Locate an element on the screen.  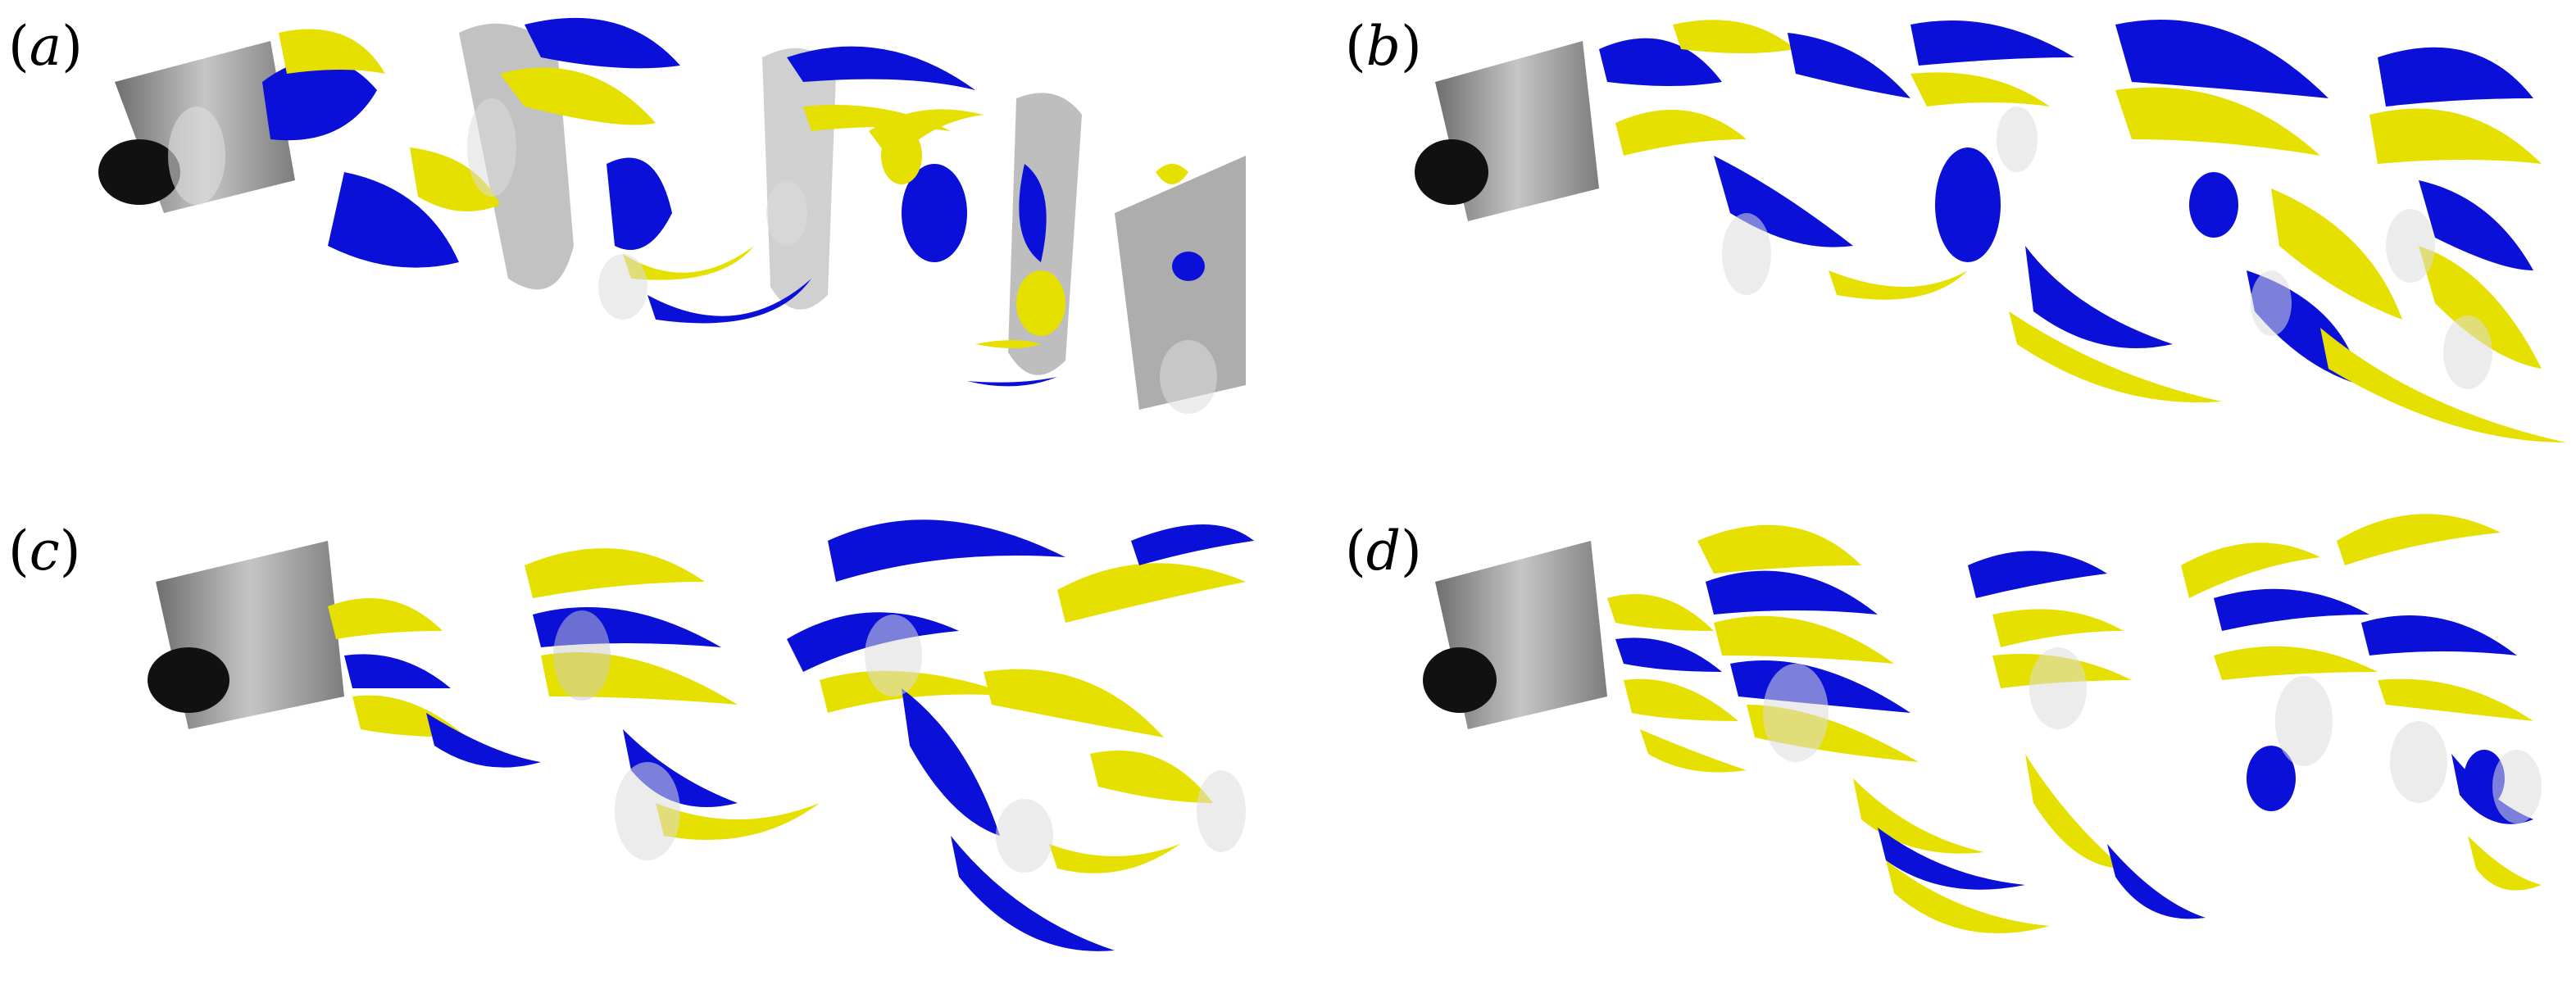
panel-label-d: (d) is located at coordinates (1383, 551).